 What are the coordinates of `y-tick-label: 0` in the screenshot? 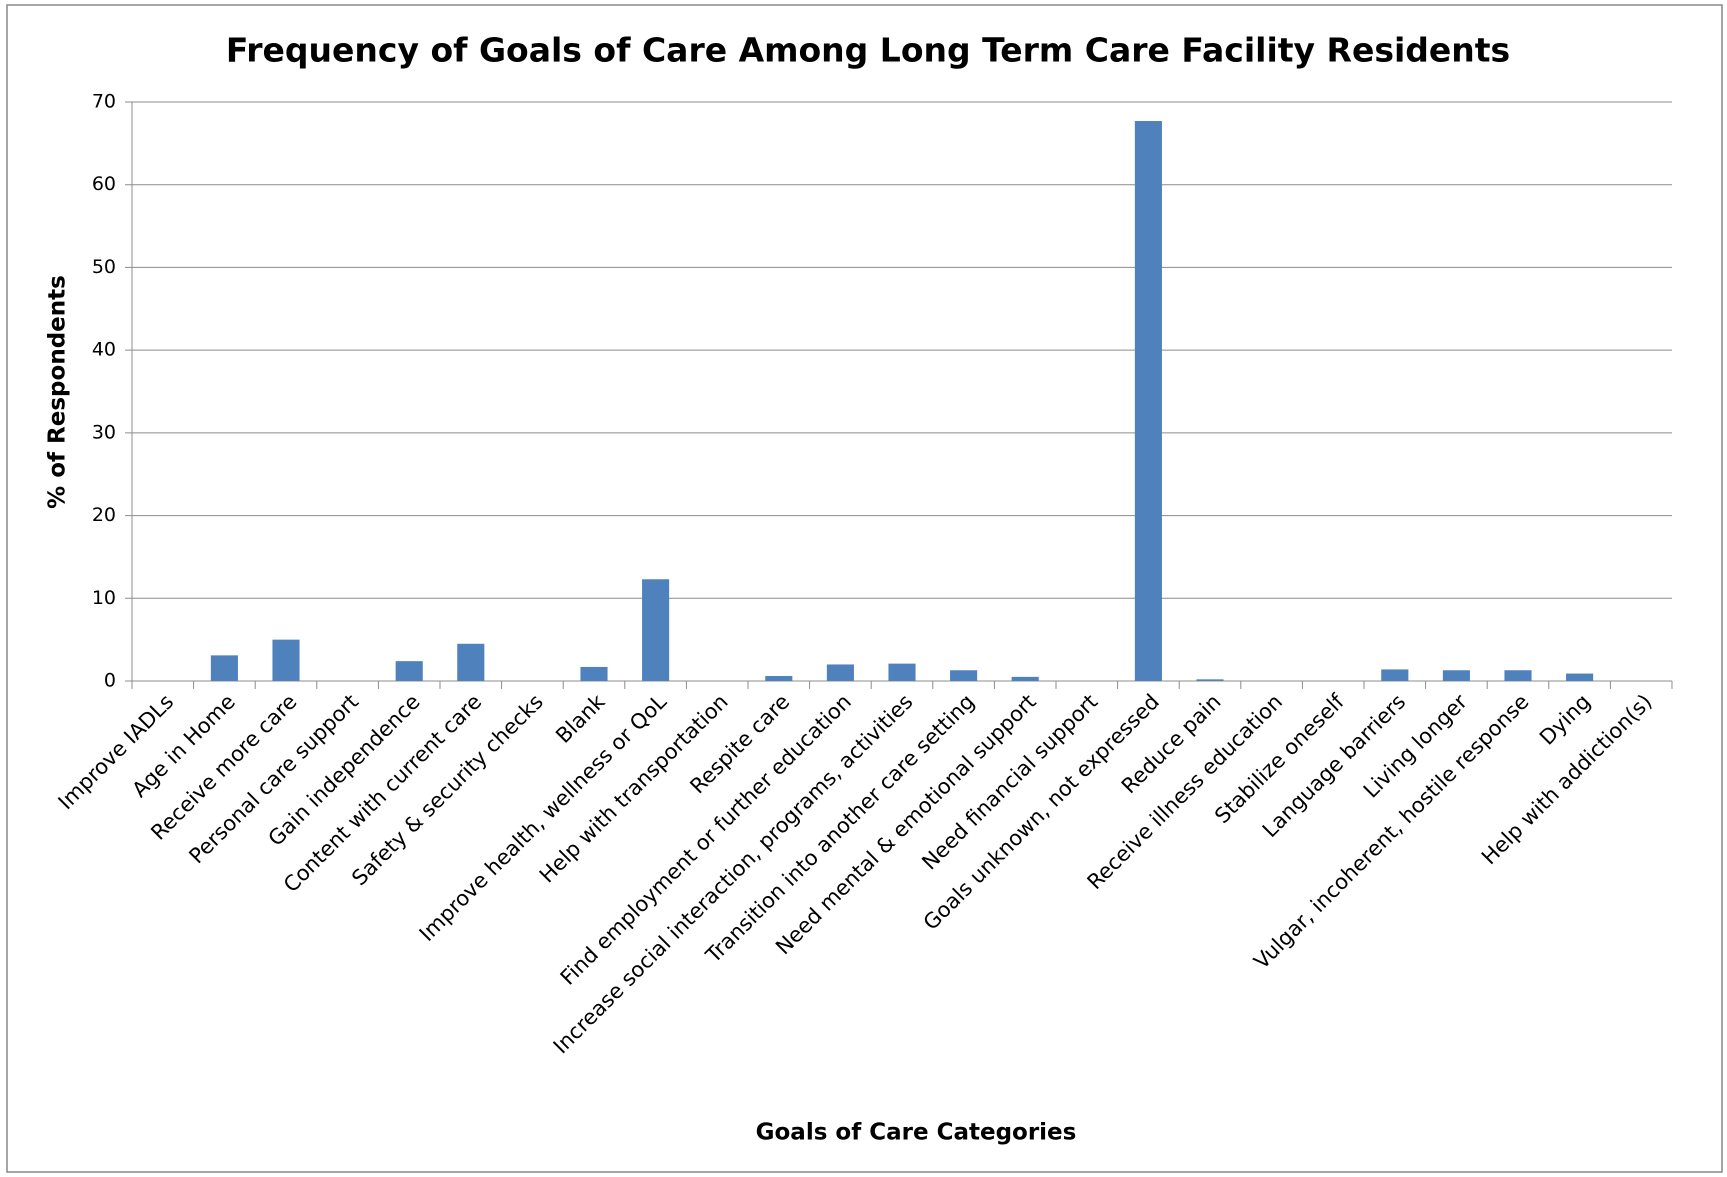 It's located at (110, 681).